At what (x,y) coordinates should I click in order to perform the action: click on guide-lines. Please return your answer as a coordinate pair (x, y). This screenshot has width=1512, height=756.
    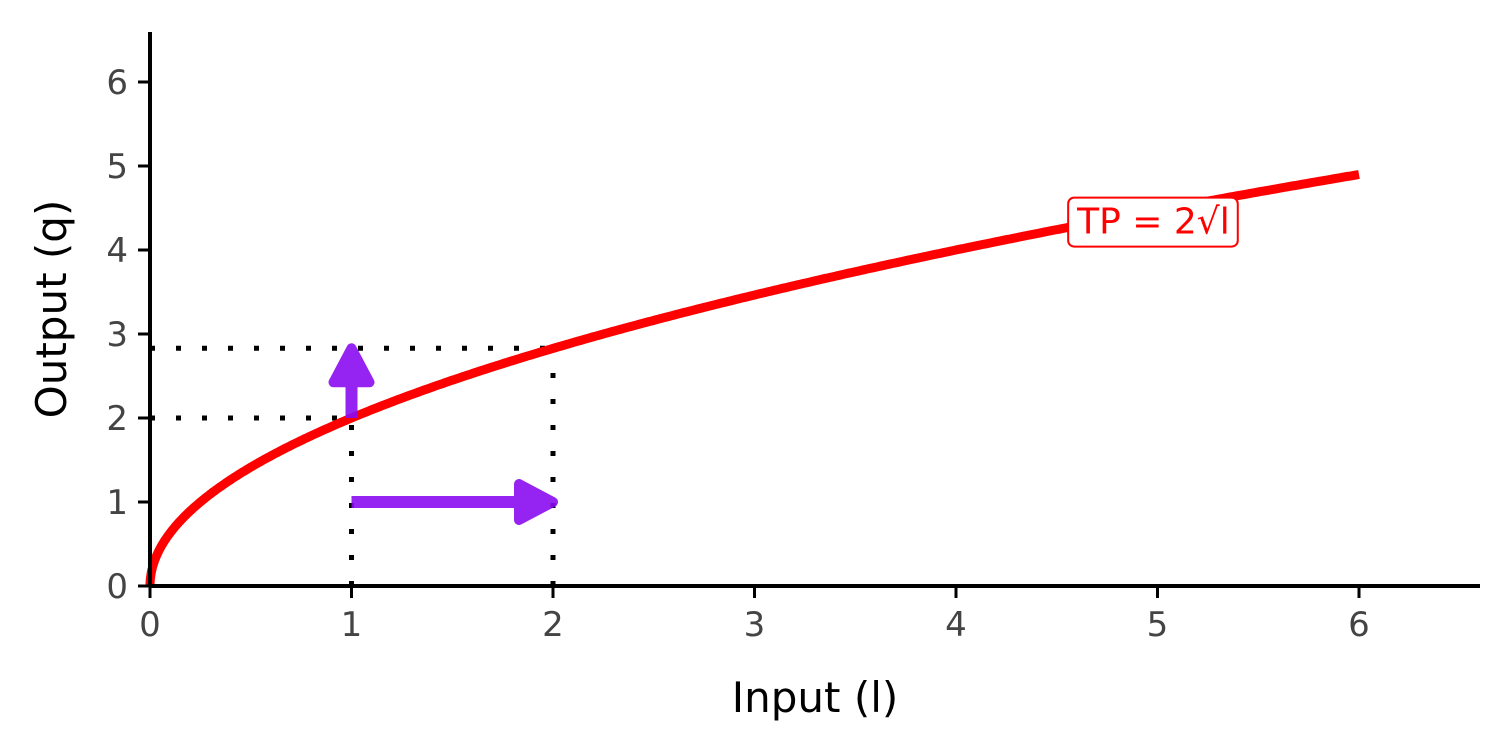
    Looking at the image, I should click on (353, 465).